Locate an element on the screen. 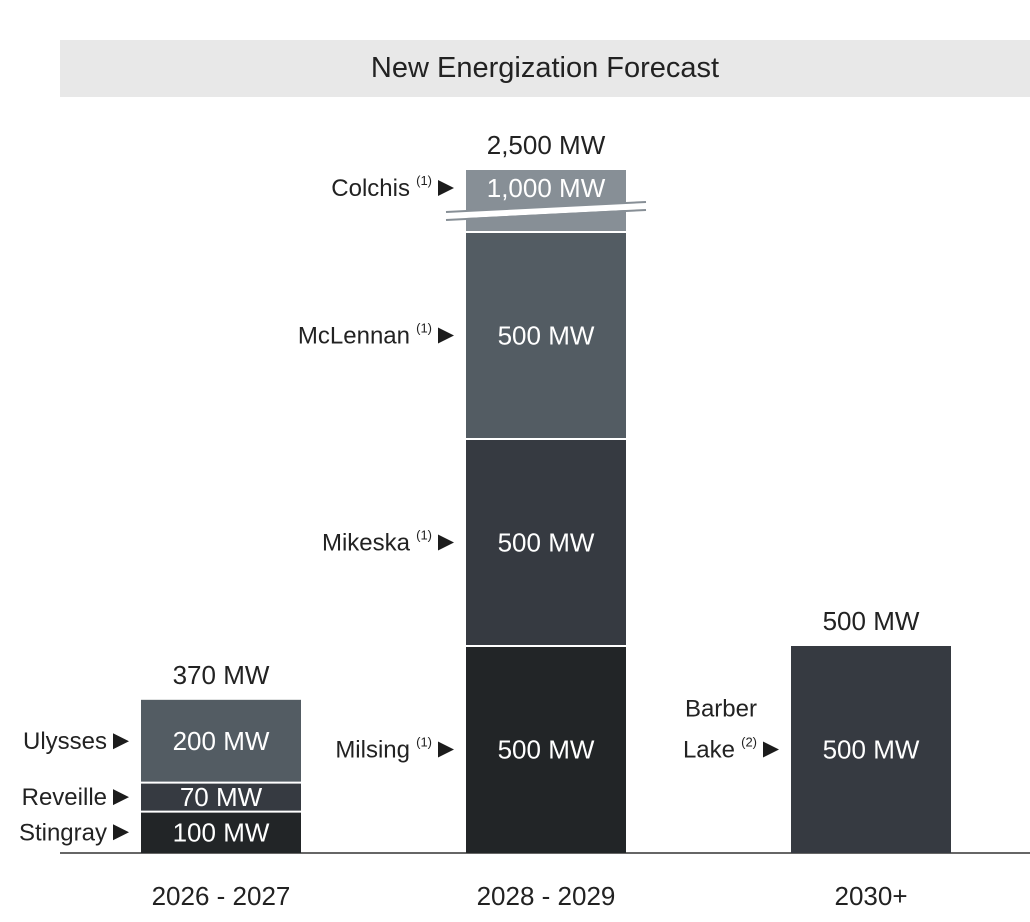  segment-value-label: 200 MW is located at coordinates (221, 741).